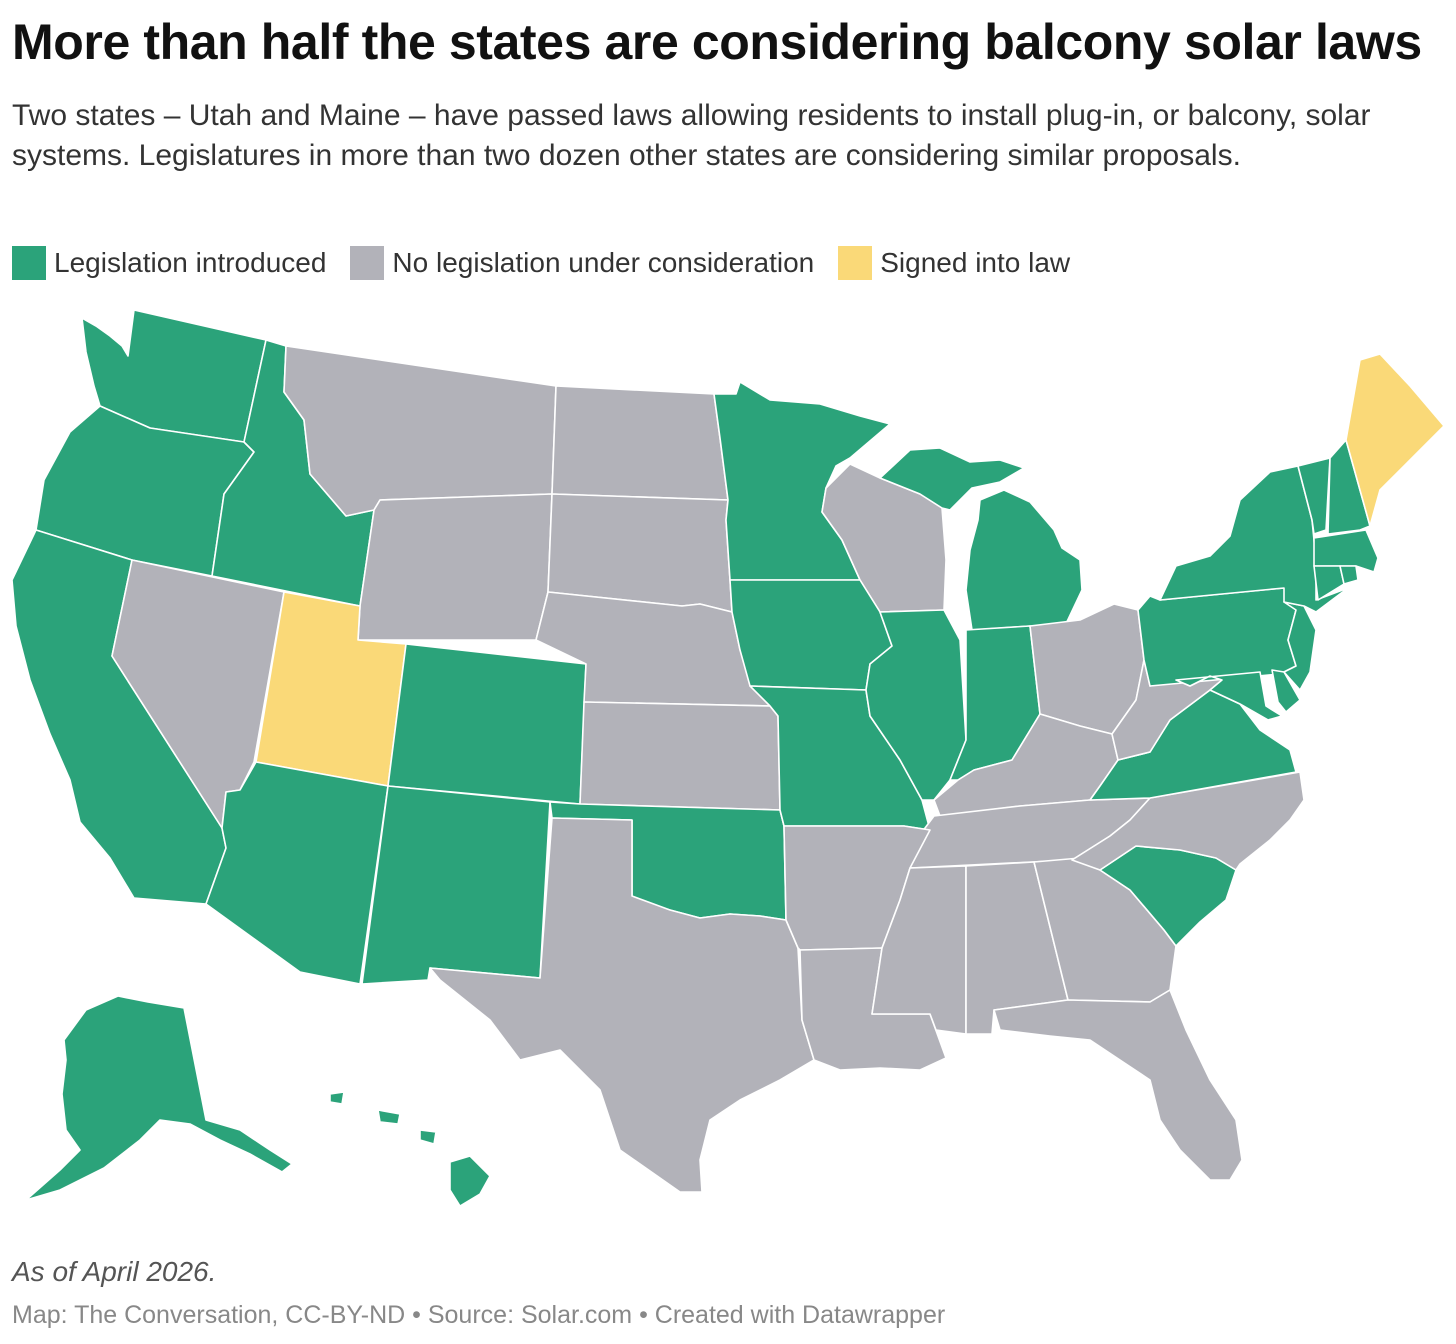 This screenshot has width=1456, height=1344. I want to click on legend-item-introduced: Legislation introduced, so click(169, 263).